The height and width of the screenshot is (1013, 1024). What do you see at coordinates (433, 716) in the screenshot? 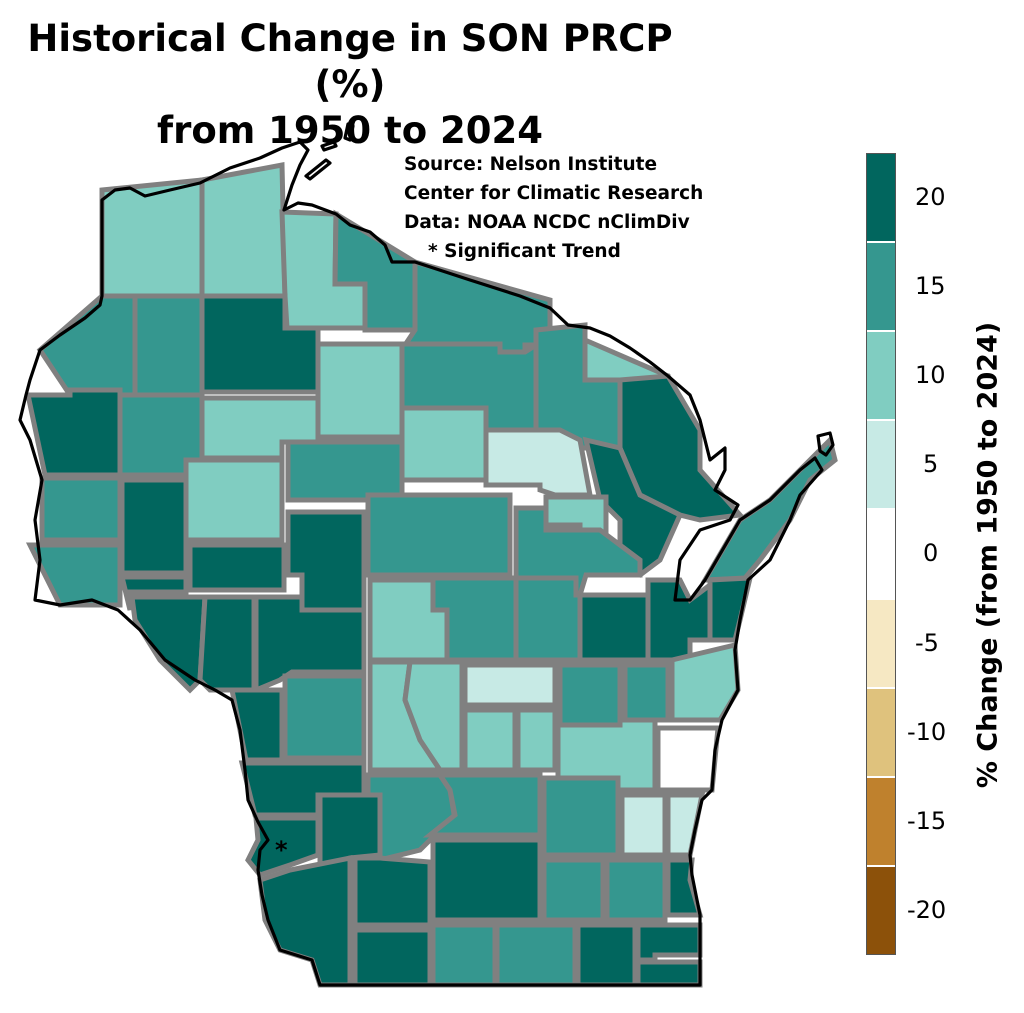
I see `county-adams` at bounding box center [433, 716].